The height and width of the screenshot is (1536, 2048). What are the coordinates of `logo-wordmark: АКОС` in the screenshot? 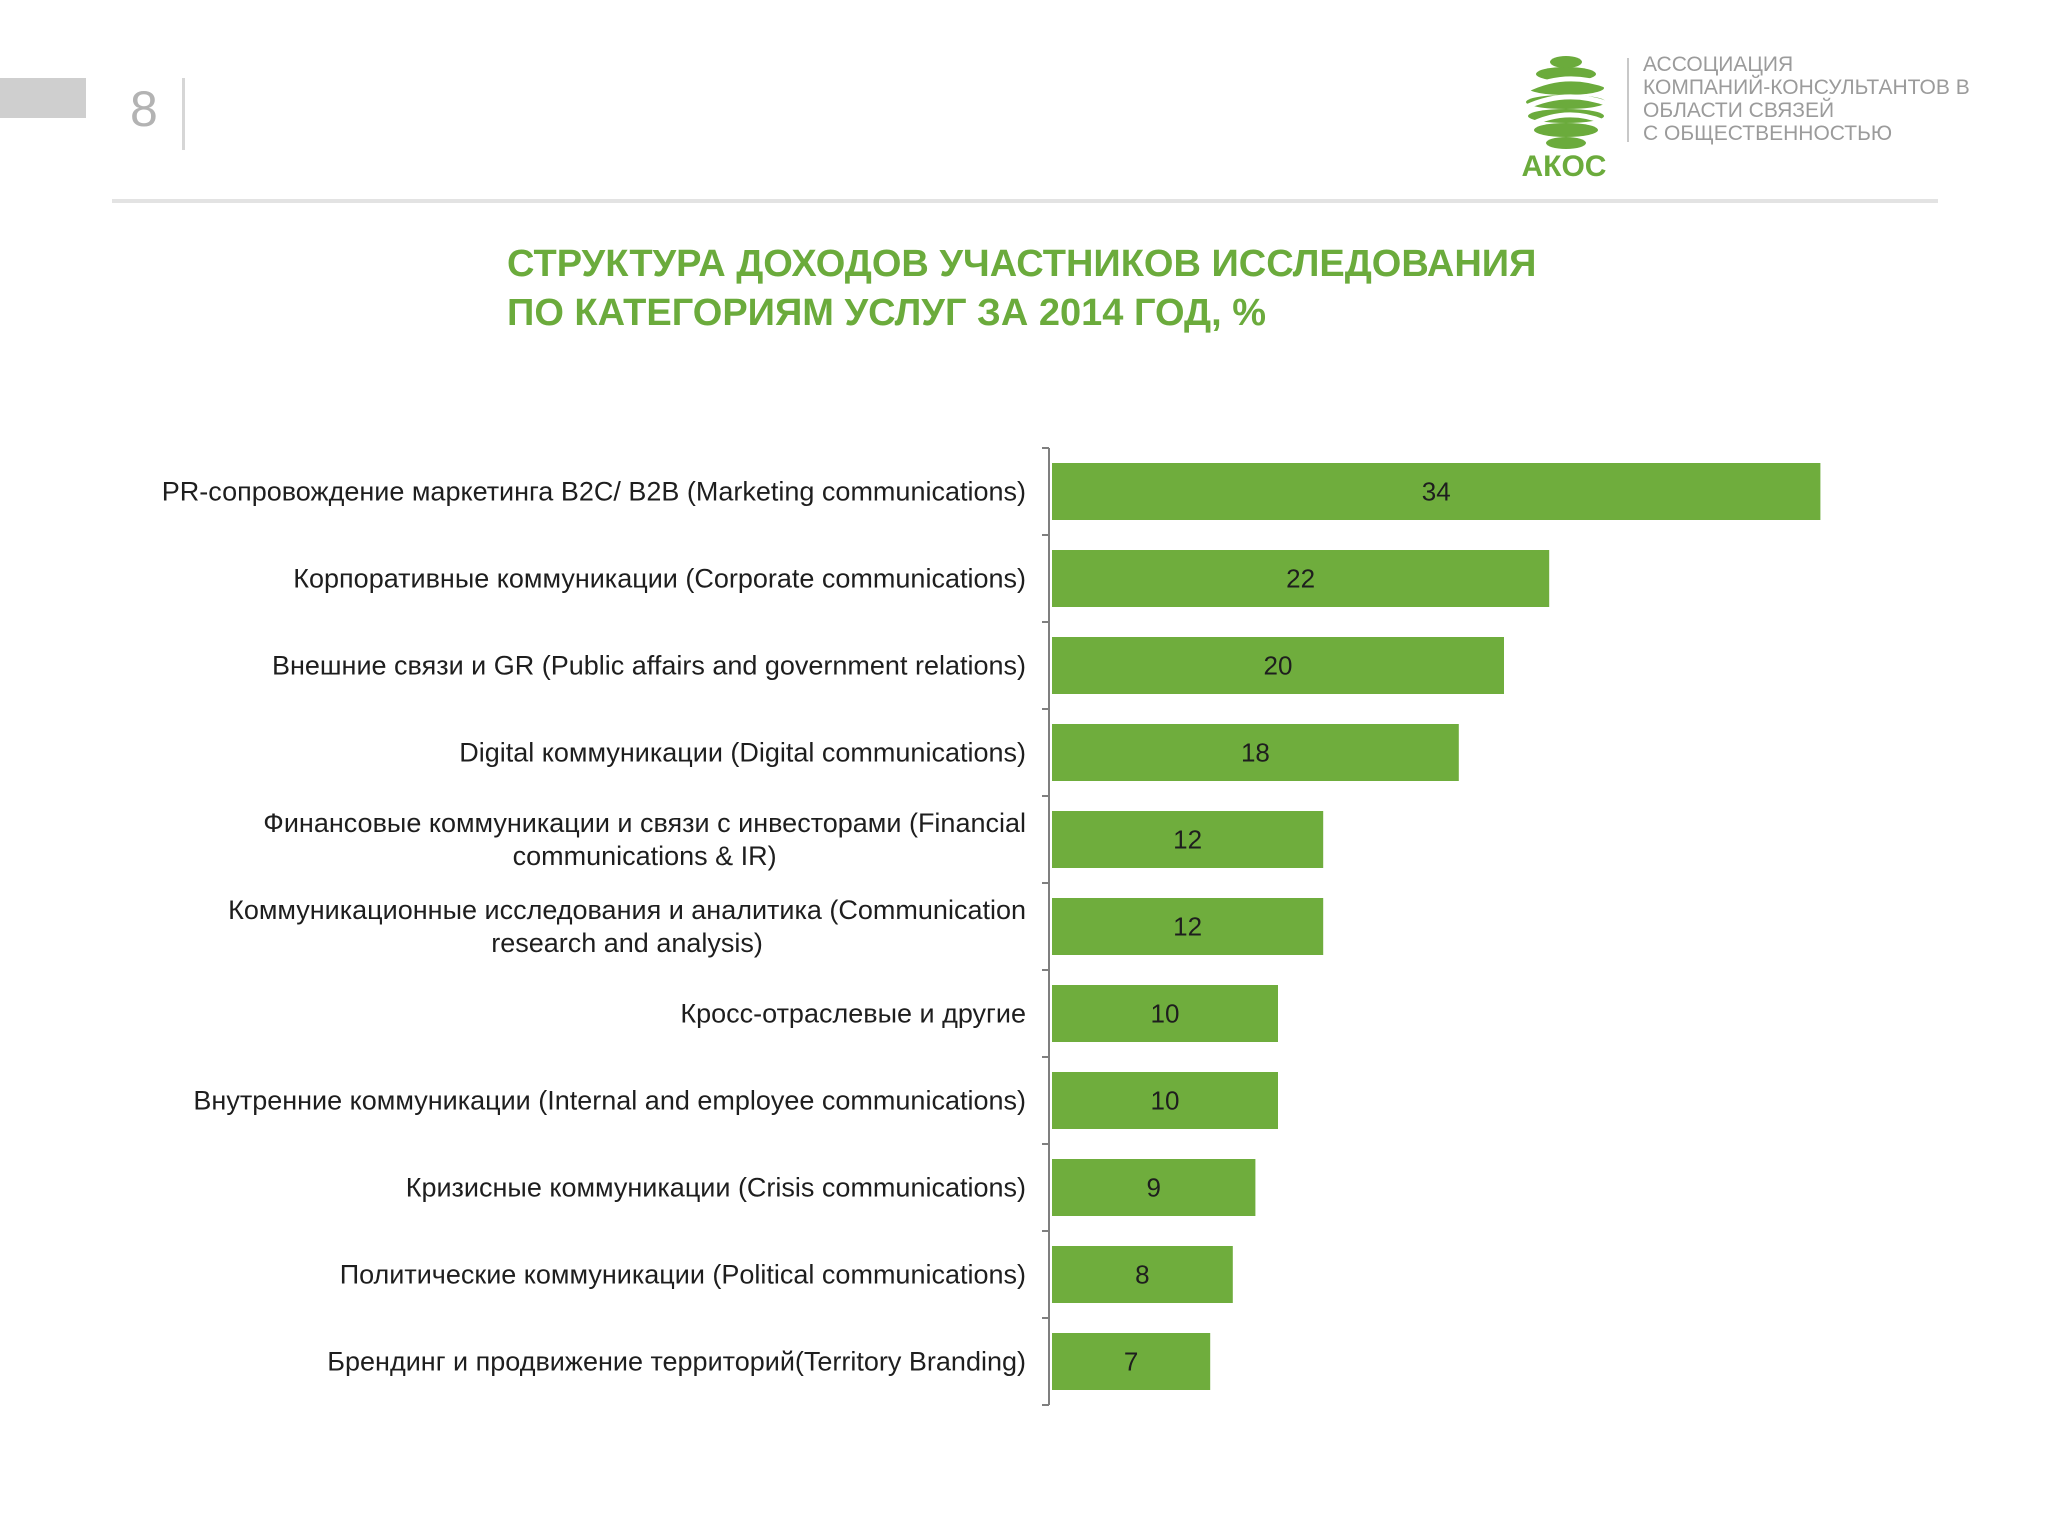 It's located at (1564, 165).